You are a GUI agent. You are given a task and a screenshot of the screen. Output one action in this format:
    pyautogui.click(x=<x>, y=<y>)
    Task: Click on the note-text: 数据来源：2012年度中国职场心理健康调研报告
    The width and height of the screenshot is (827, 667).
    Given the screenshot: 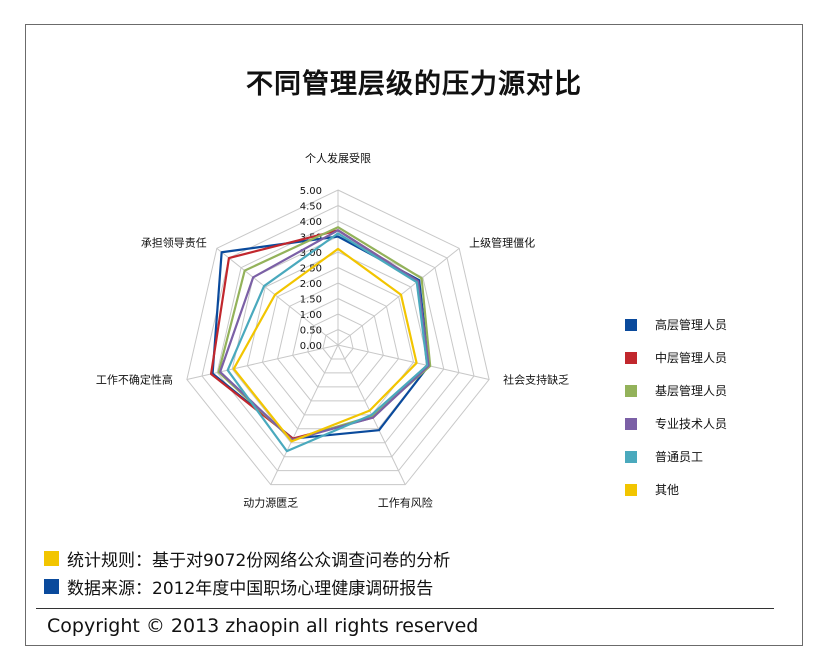 What is the action you would take?
    pyautogui.click(x=250, y=589)
    